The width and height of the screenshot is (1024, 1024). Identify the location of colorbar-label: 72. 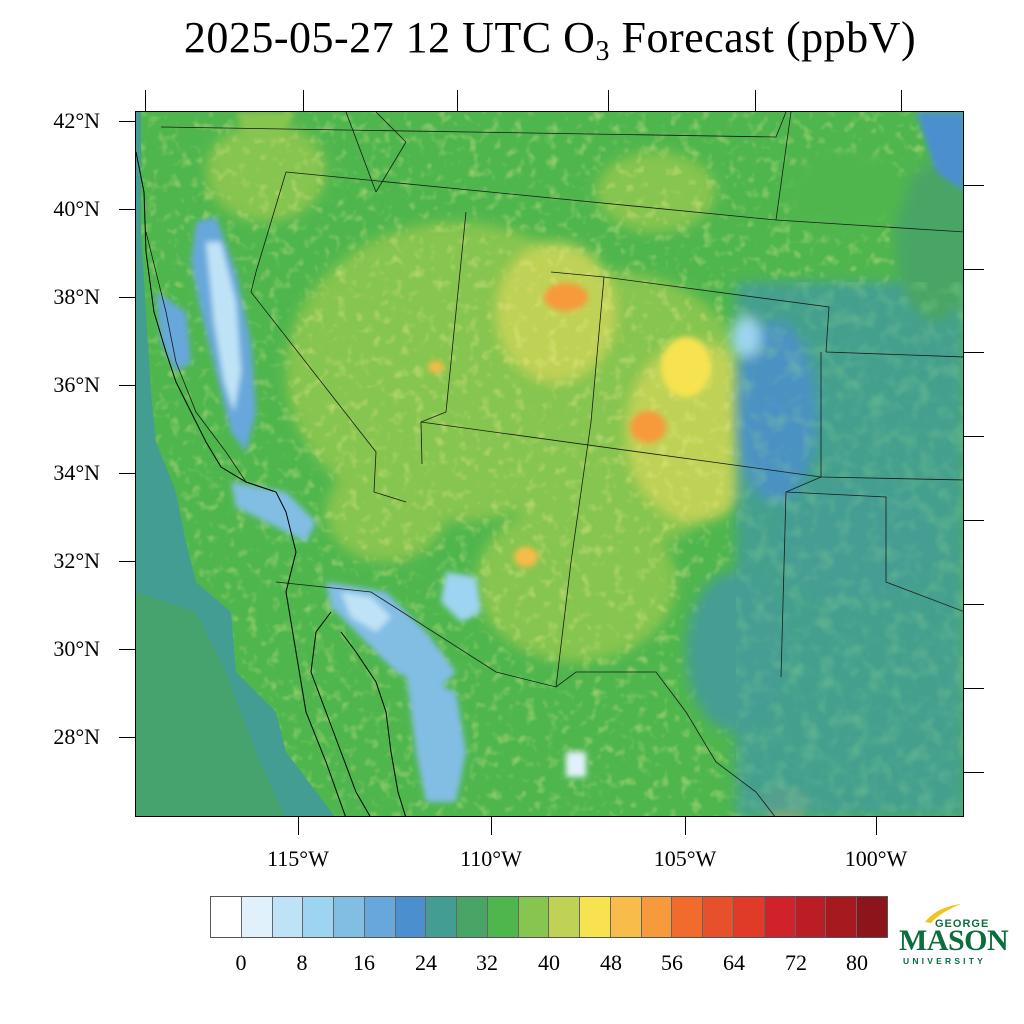
(796, 962).